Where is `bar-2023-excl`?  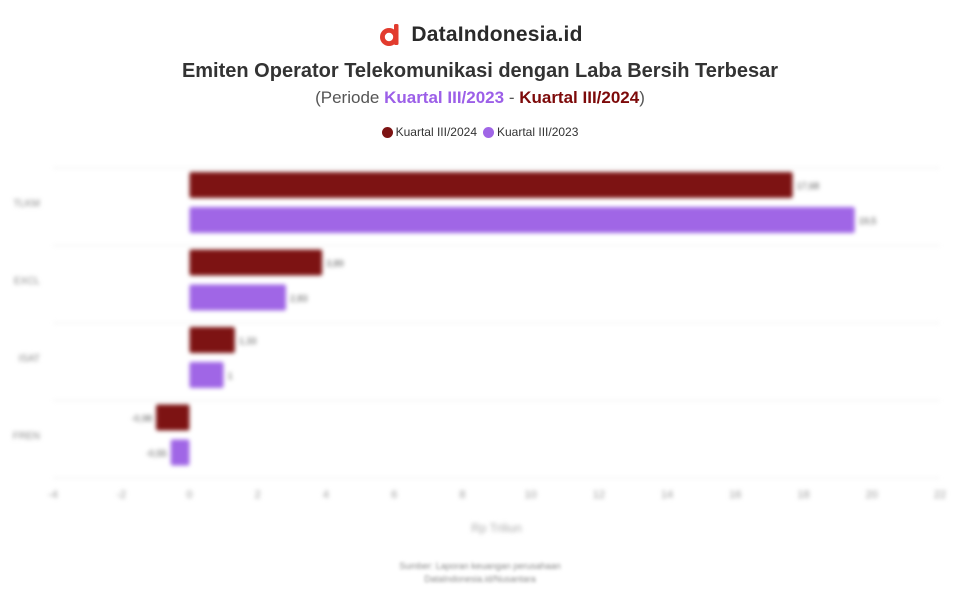 bar-2023-excl is located at coordinates (238, 297).